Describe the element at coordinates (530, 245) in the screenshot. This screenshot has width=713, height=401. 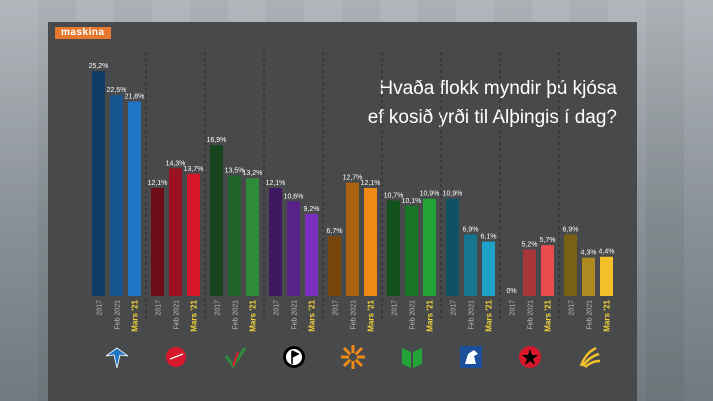
I see `data-label: 5,2%` at that location.